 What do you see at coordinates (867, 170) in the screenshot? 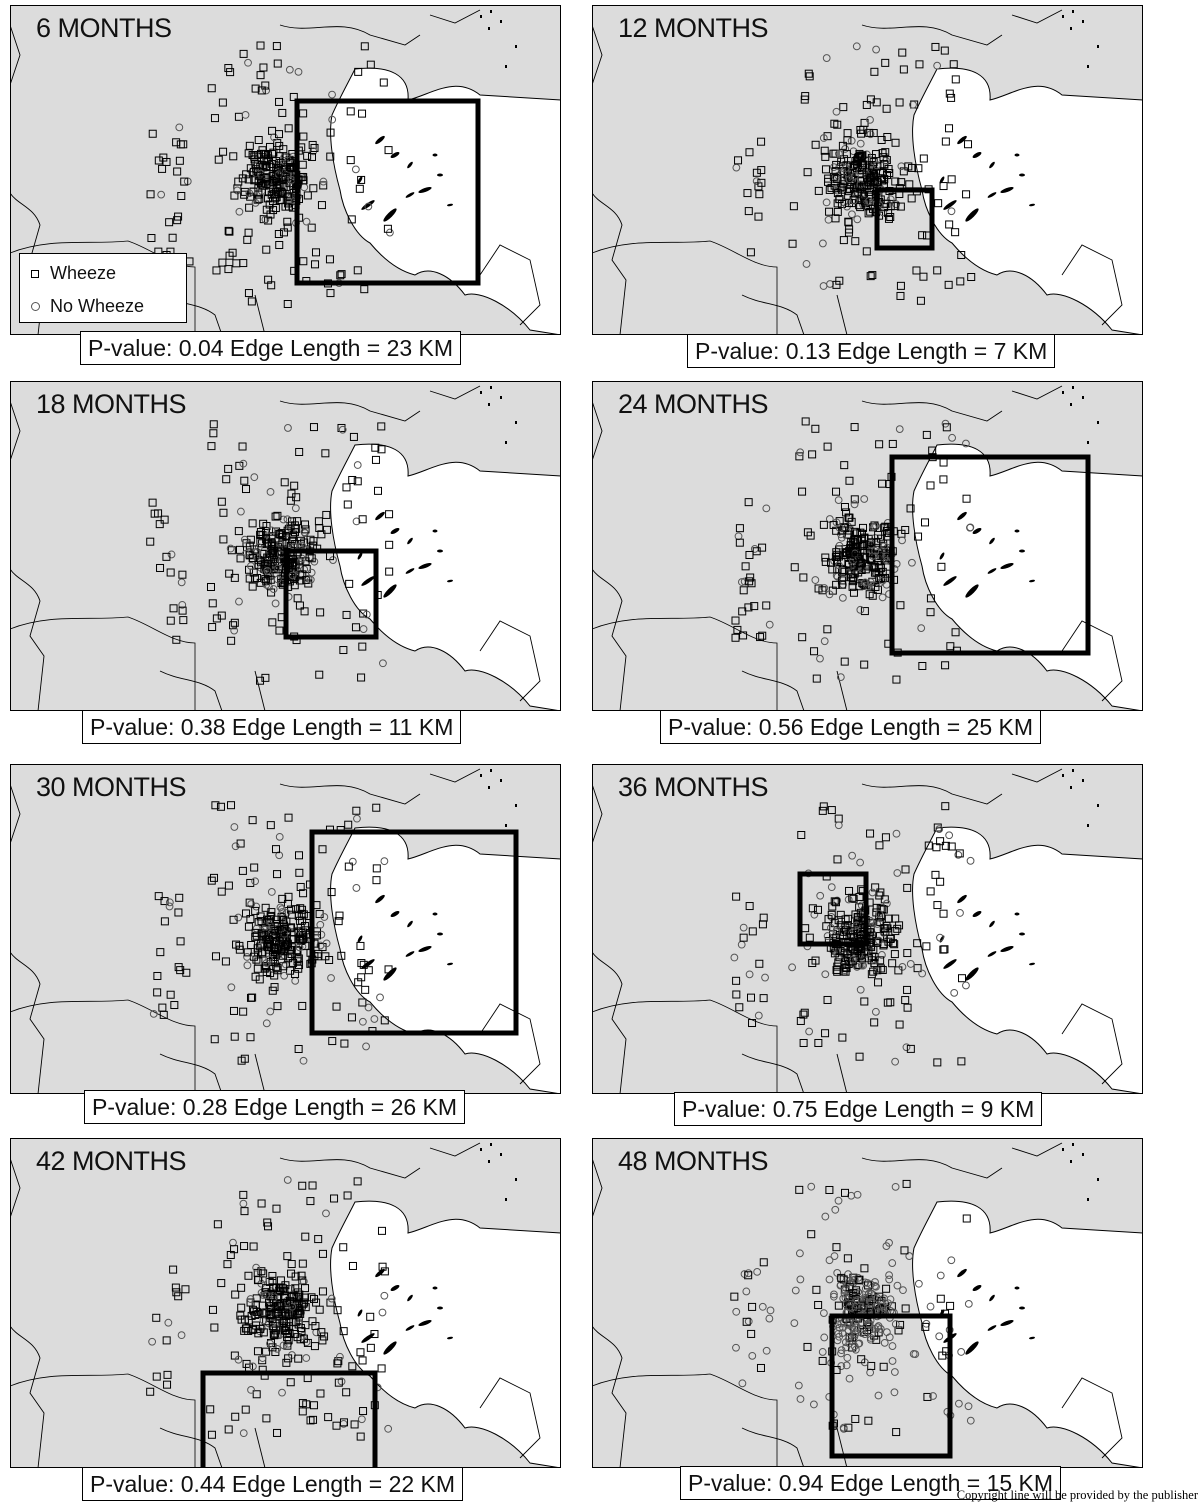
I see `map-canvas` at bounding box center [867, 170].